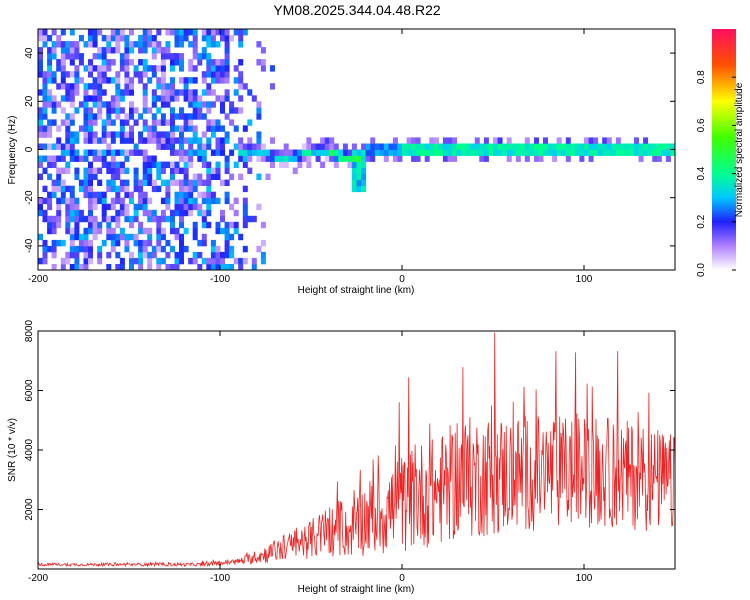 The image size is (750, 600). Describe the element at coordinates (220, 279) in the screenshot. I see `x-tick-label: -100` at that location.